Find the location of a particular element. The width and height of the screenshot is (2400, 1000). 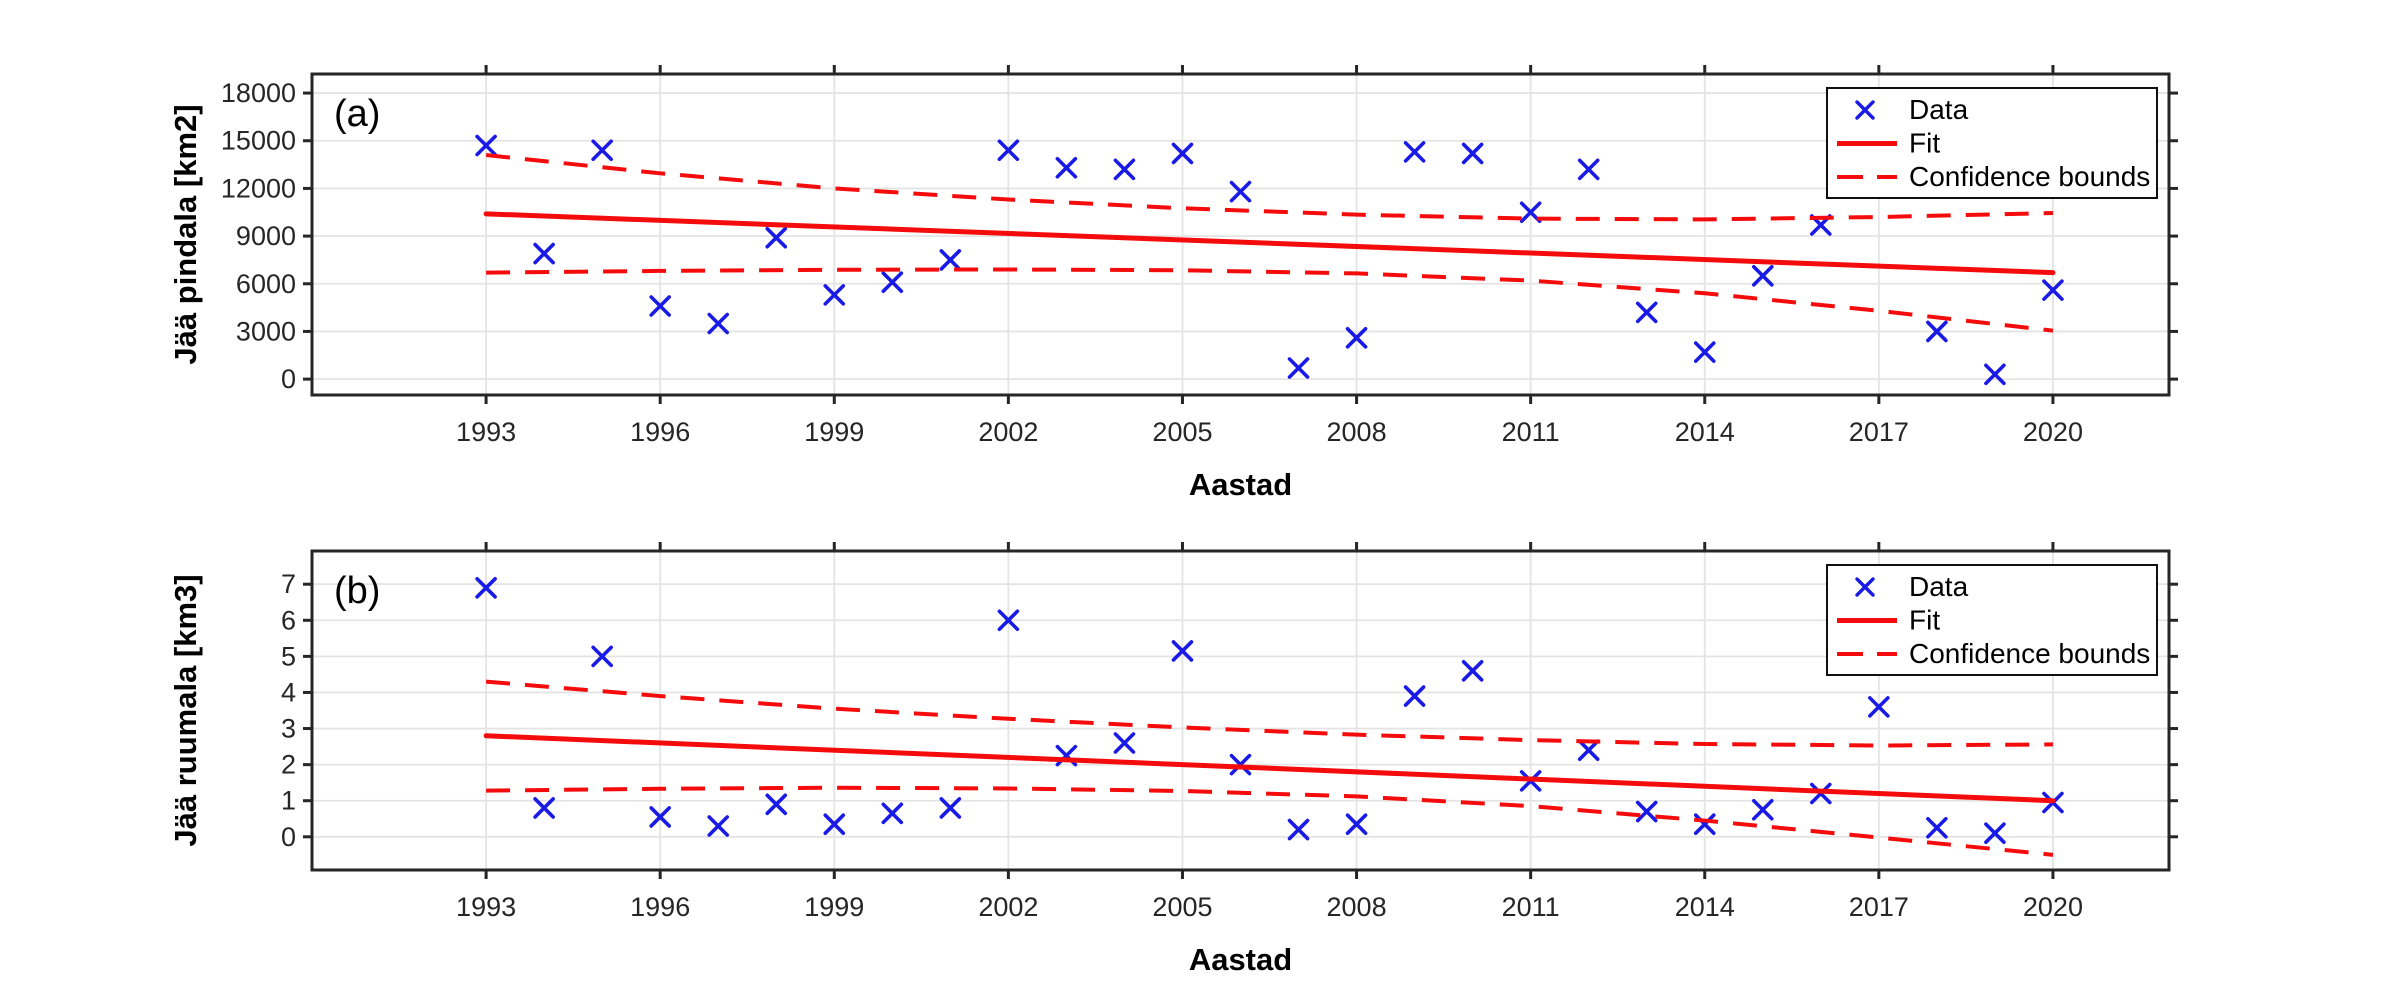

y-tick-label: 4 is located at coordinates (288, 692).